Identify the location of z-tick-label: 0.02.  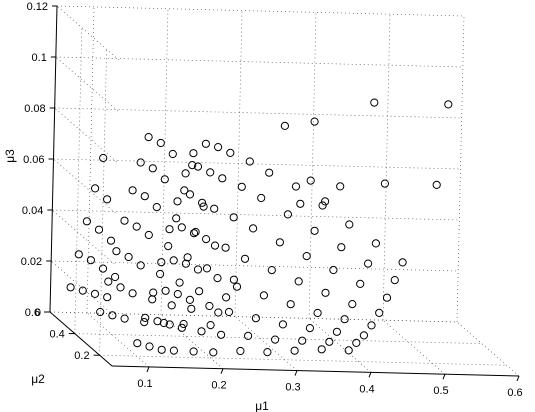
(31, 262).